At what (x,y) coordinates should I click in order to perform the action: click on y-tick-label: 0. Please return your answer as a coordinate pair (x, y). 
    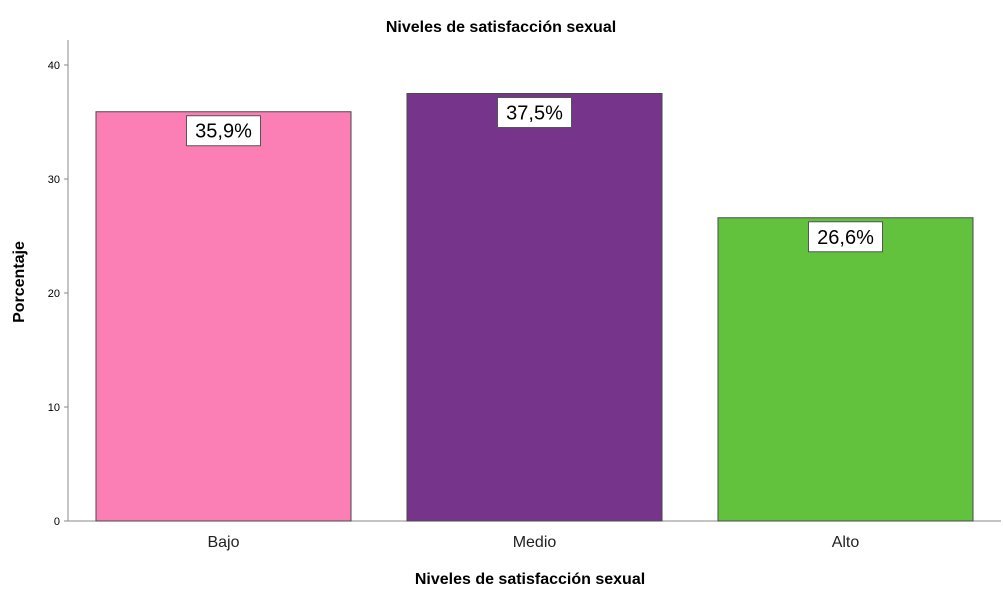
    Looking at the image, I should click on (57, 522).